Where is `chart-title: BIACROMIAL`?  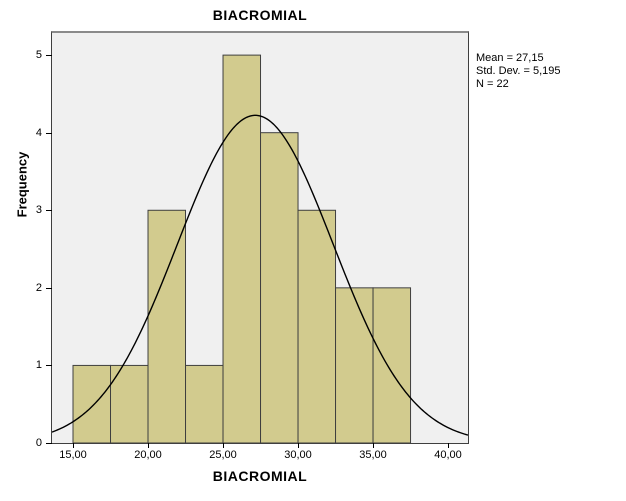 chart-title: BIACROMIAL is located at coordinates (260, 15).